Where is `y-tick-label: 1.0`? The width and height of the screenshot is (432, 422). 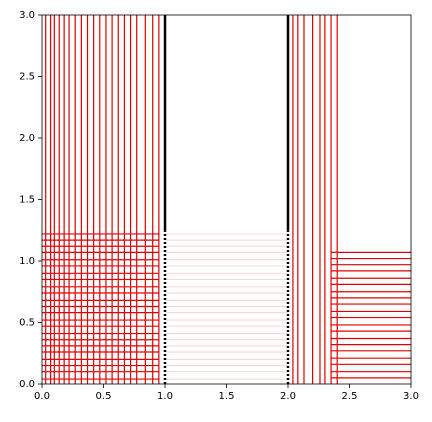 y-tick-label: 1.0 is located at coordinates (27, 261).